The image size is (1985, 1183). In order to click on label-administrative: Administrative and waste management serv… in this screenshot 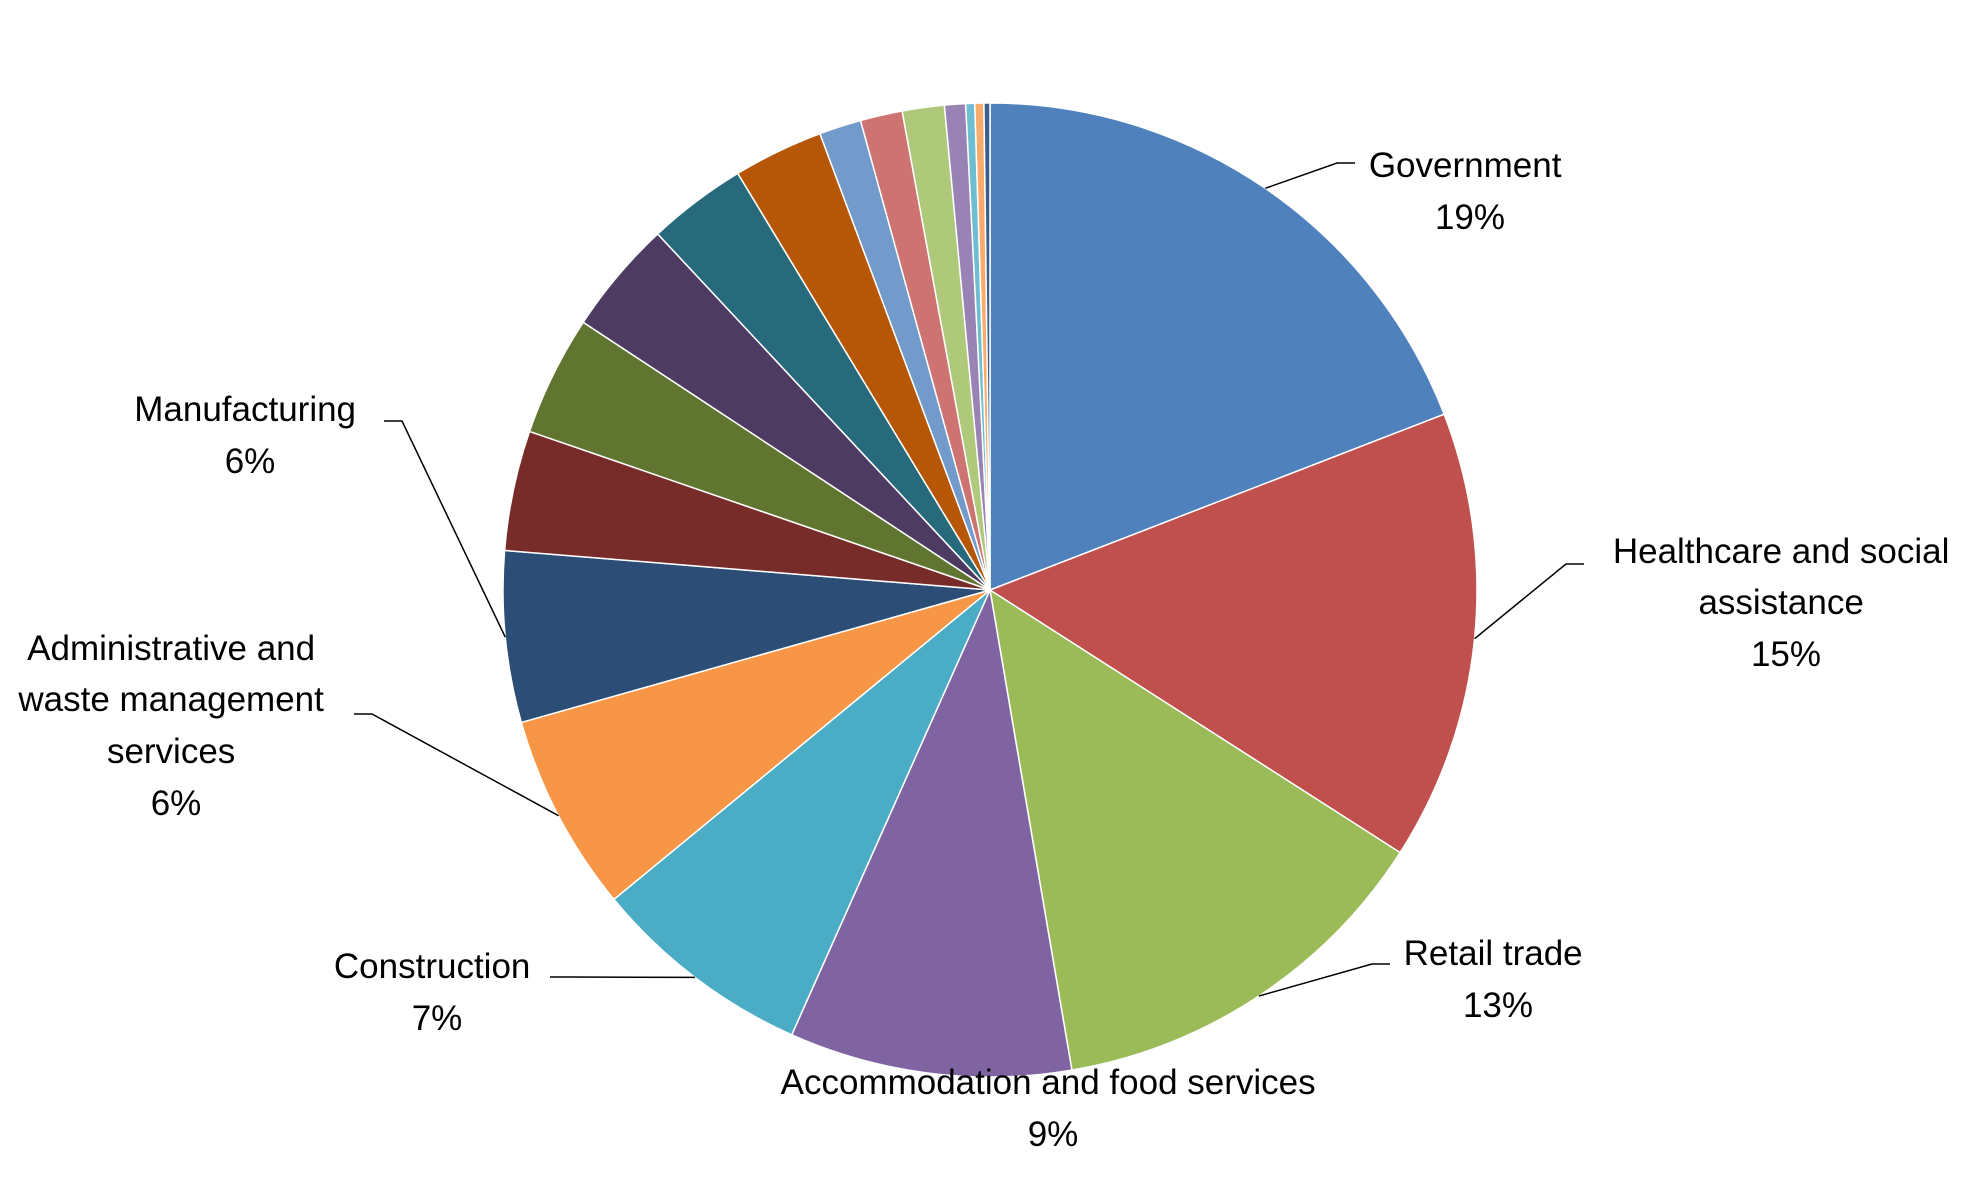, I will do `click(175, 726)`.